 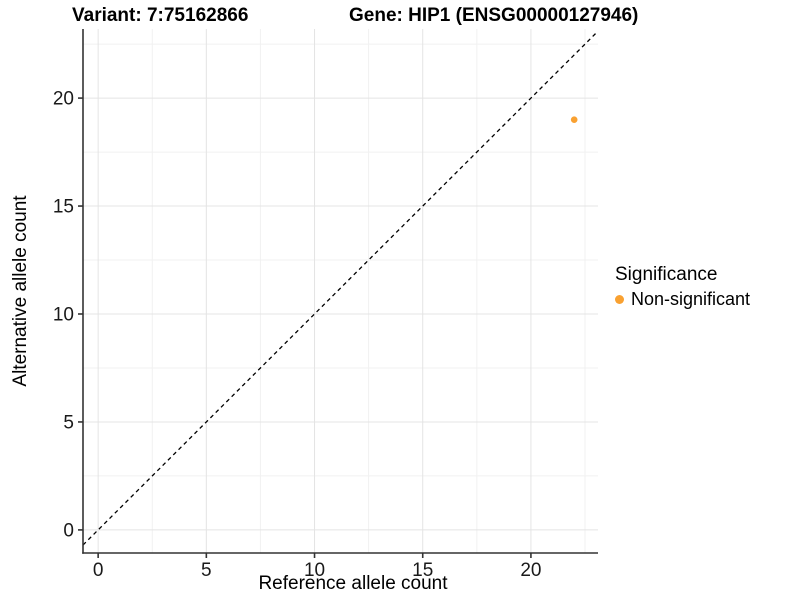 I want to click on legend: Significance Non-significant, so click(x=682, y=287).